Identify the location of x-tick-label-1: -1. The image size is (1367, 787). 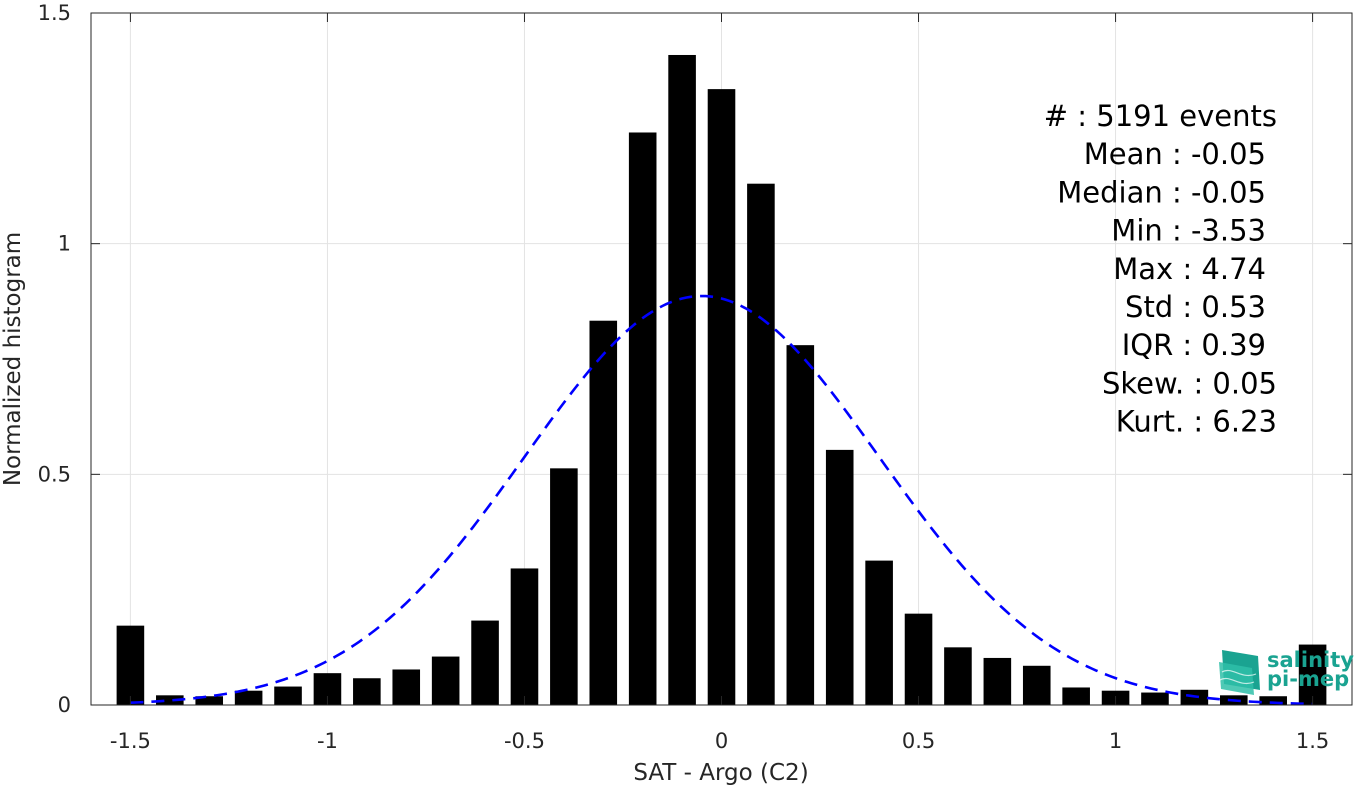
(327, 741).